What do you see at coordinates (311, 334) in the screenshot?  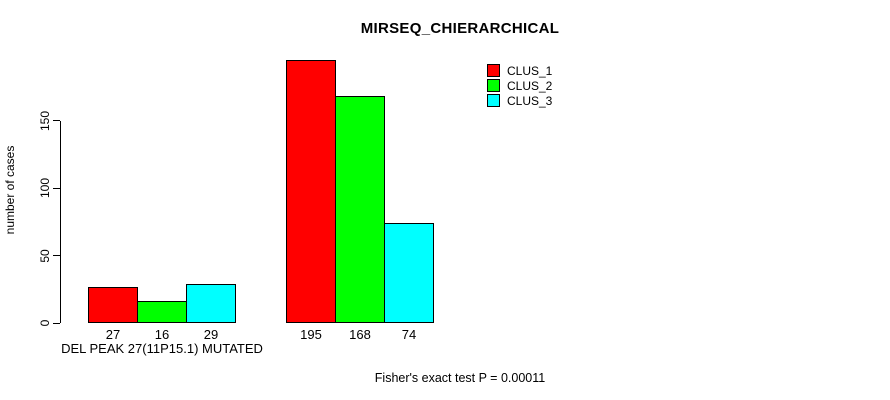 I see `bar-value-label: 195` at bounding box center [311, 334].